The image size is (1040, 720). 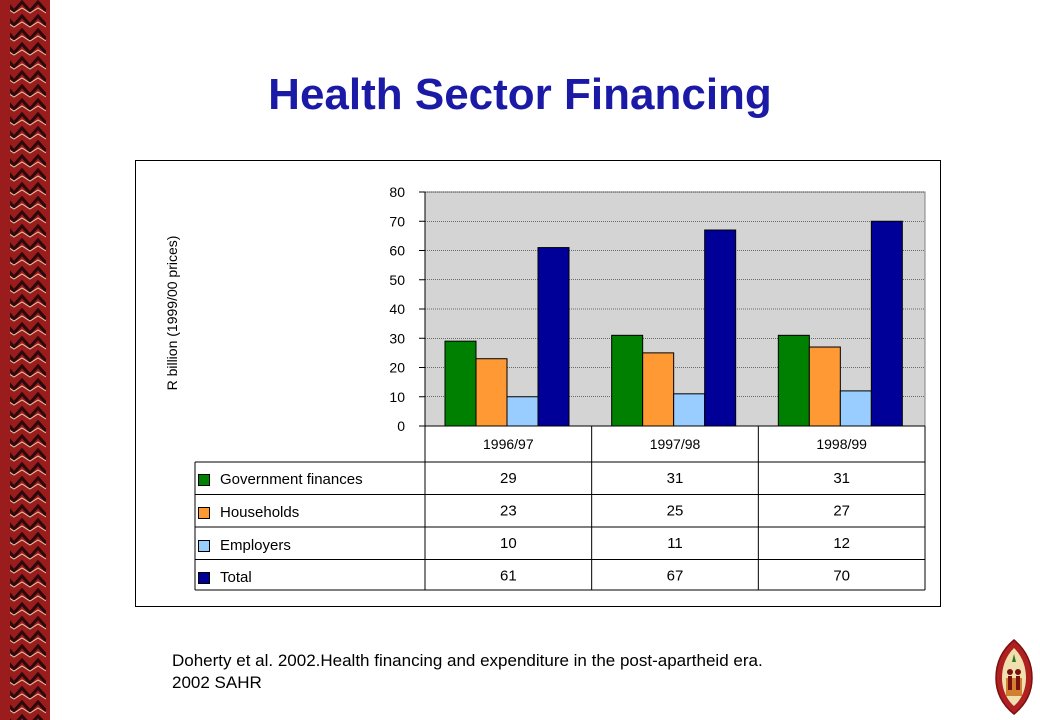 What do you see at coordinates (236, 577) in the screenshot?
I see `legend-label-total: Total` at bounding box center [236, 577].